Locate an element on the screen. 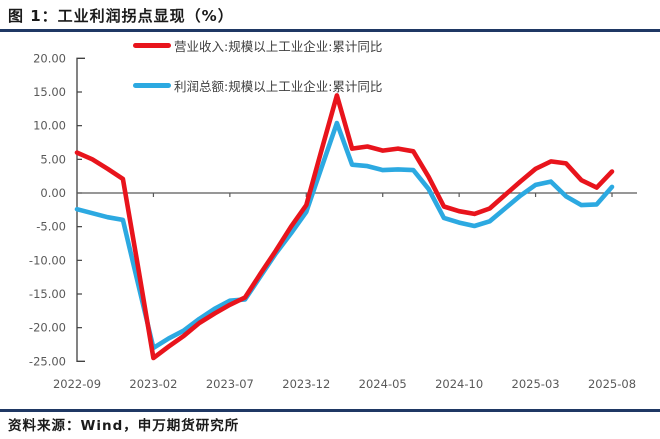 Image resolution: width=660 pixels, height=439 pixels. legend: 营业收入:规模以上工业企业:累计同比 利润总额:规模以上工业企业:累计同比 is located at coordinates (257, 77).